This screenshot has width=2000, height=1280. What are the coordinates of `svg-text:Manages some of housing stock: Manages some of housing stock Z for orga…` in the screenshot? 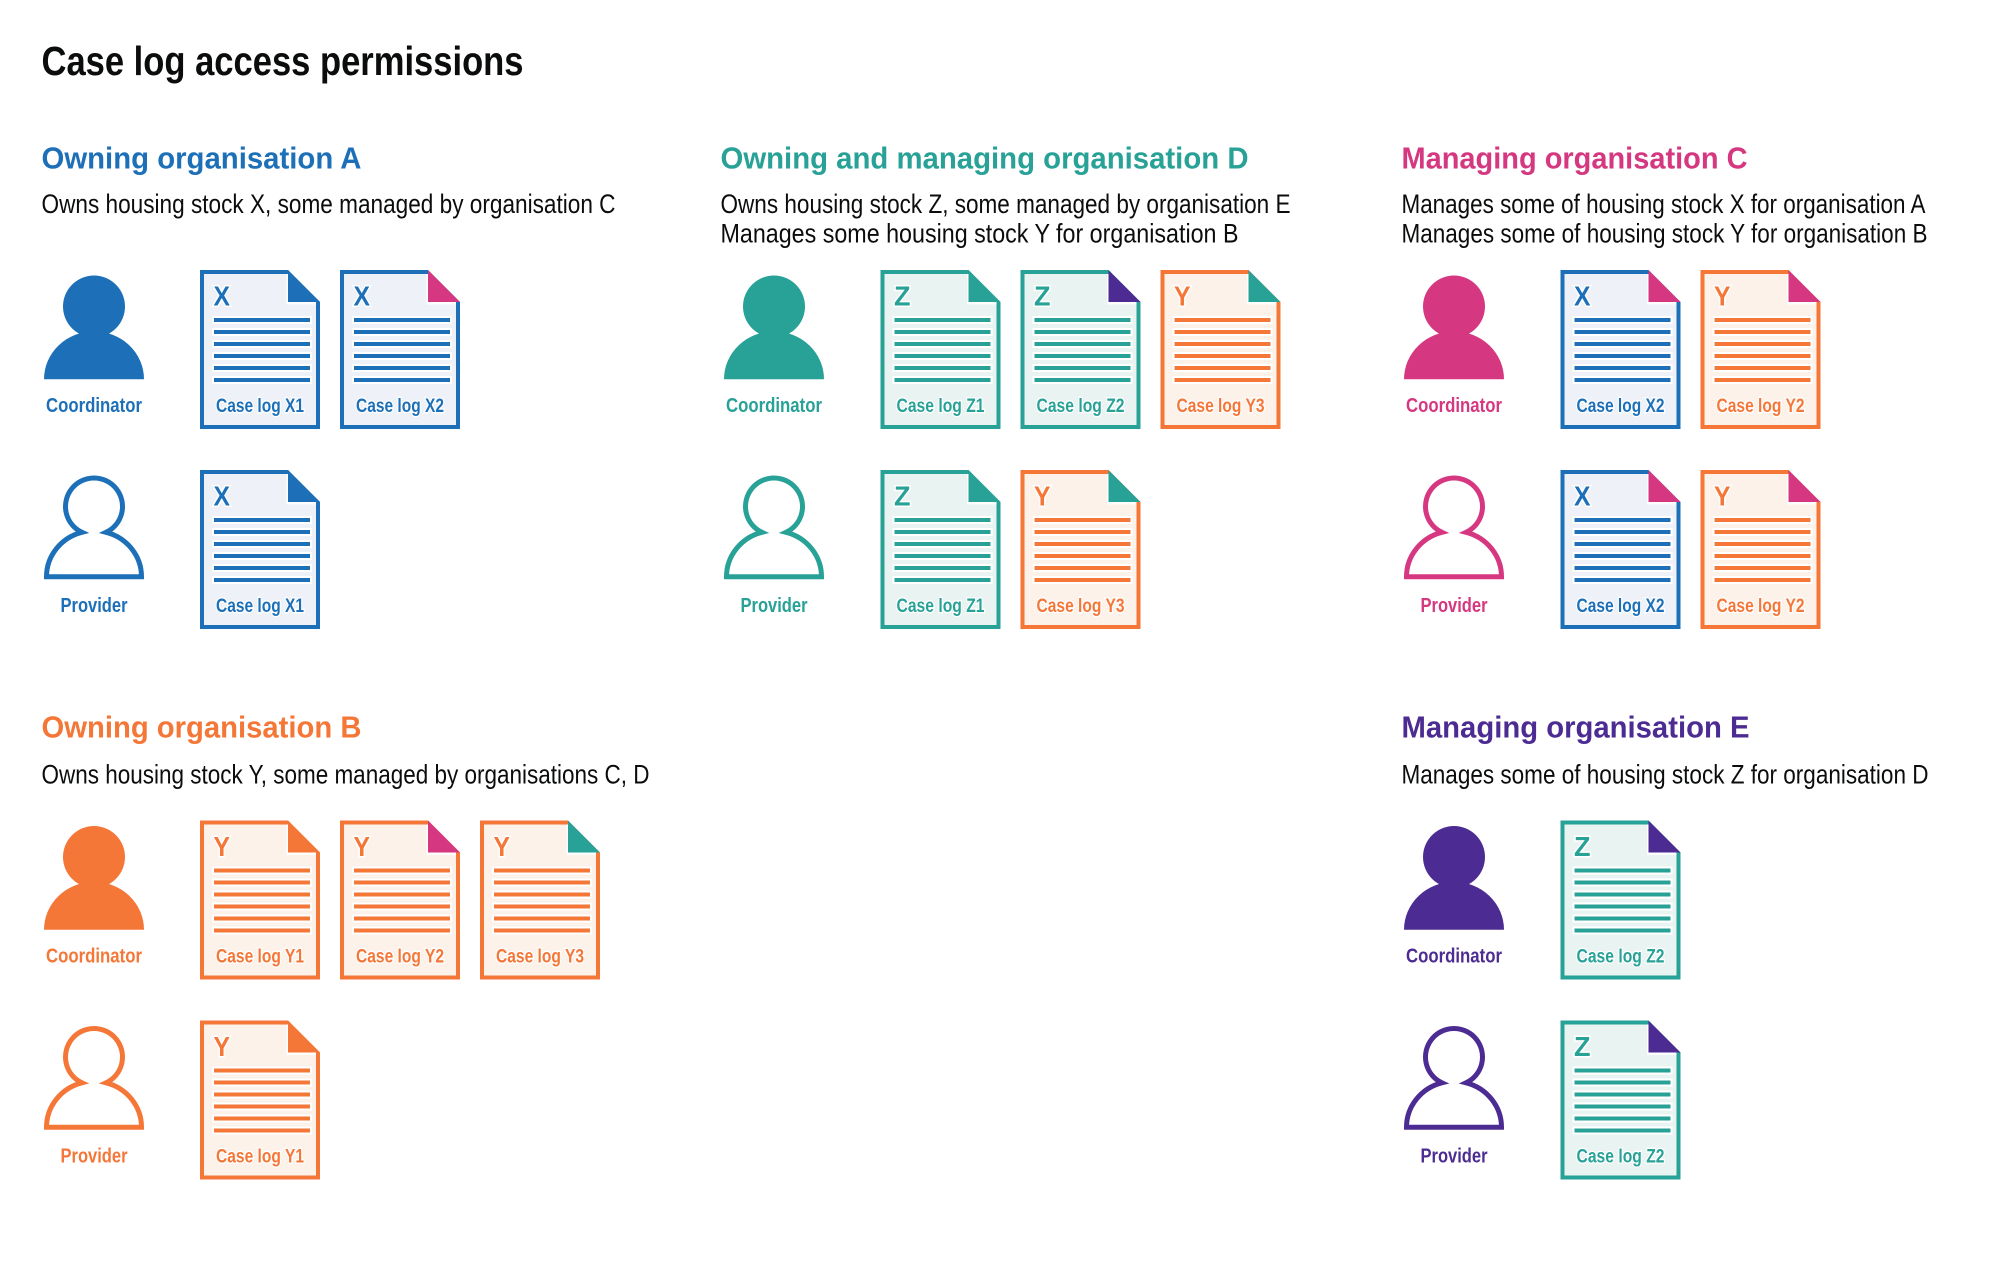 It's located at (1665, 774).